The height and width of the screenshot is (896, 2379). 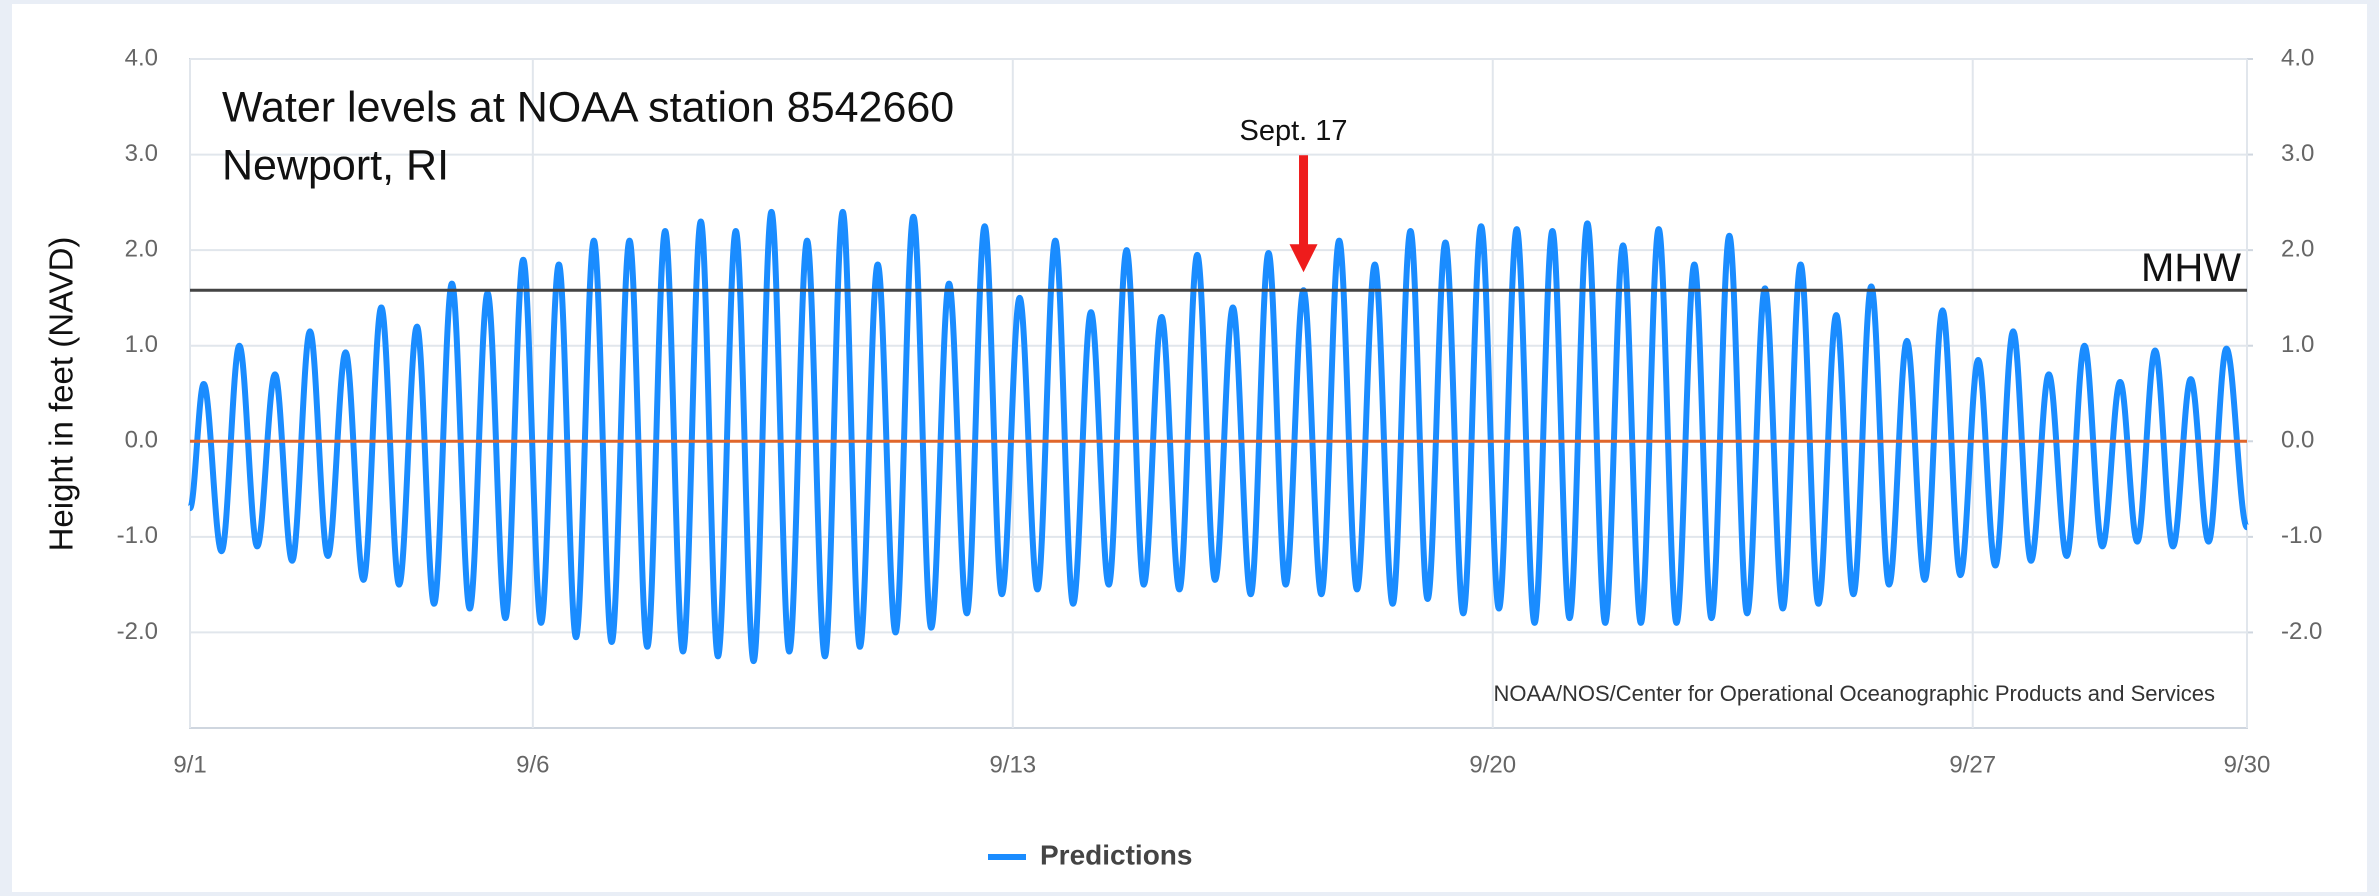 I want to click on y2-tick-label: 3.0, so click(x=2297, y=153).